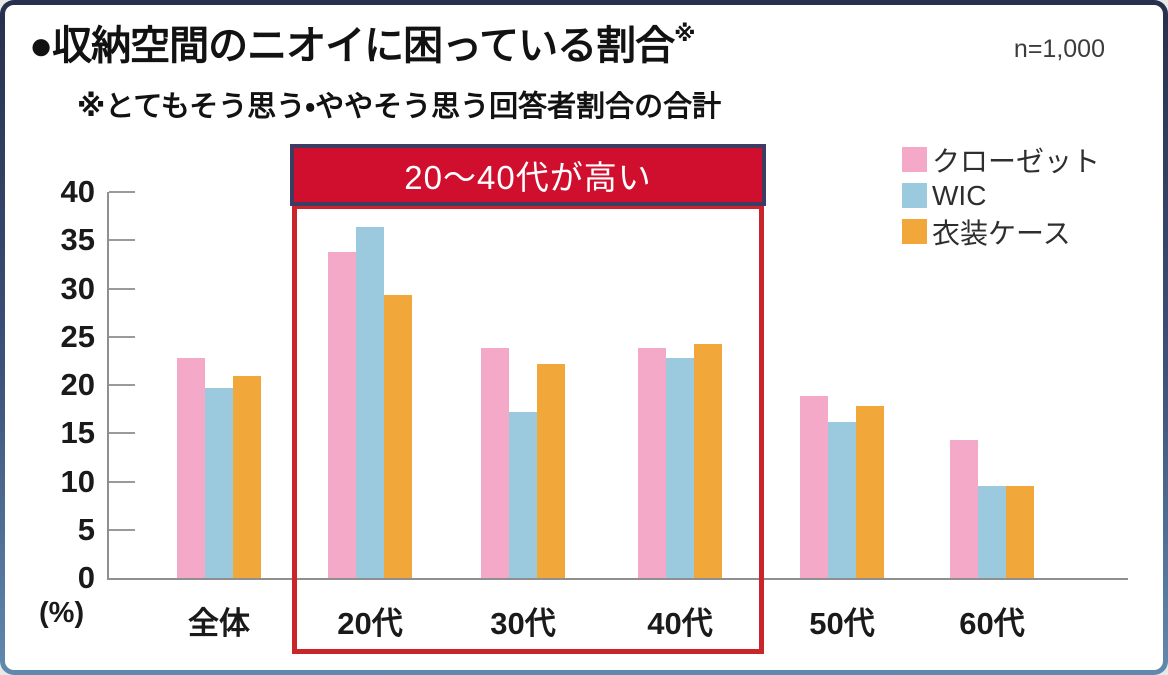 The image size is (1168, 675). What do you see at coordinates (370, 402) in the screenshot?
I see `bar-20代-WIC` at bounding box center [370, 402].